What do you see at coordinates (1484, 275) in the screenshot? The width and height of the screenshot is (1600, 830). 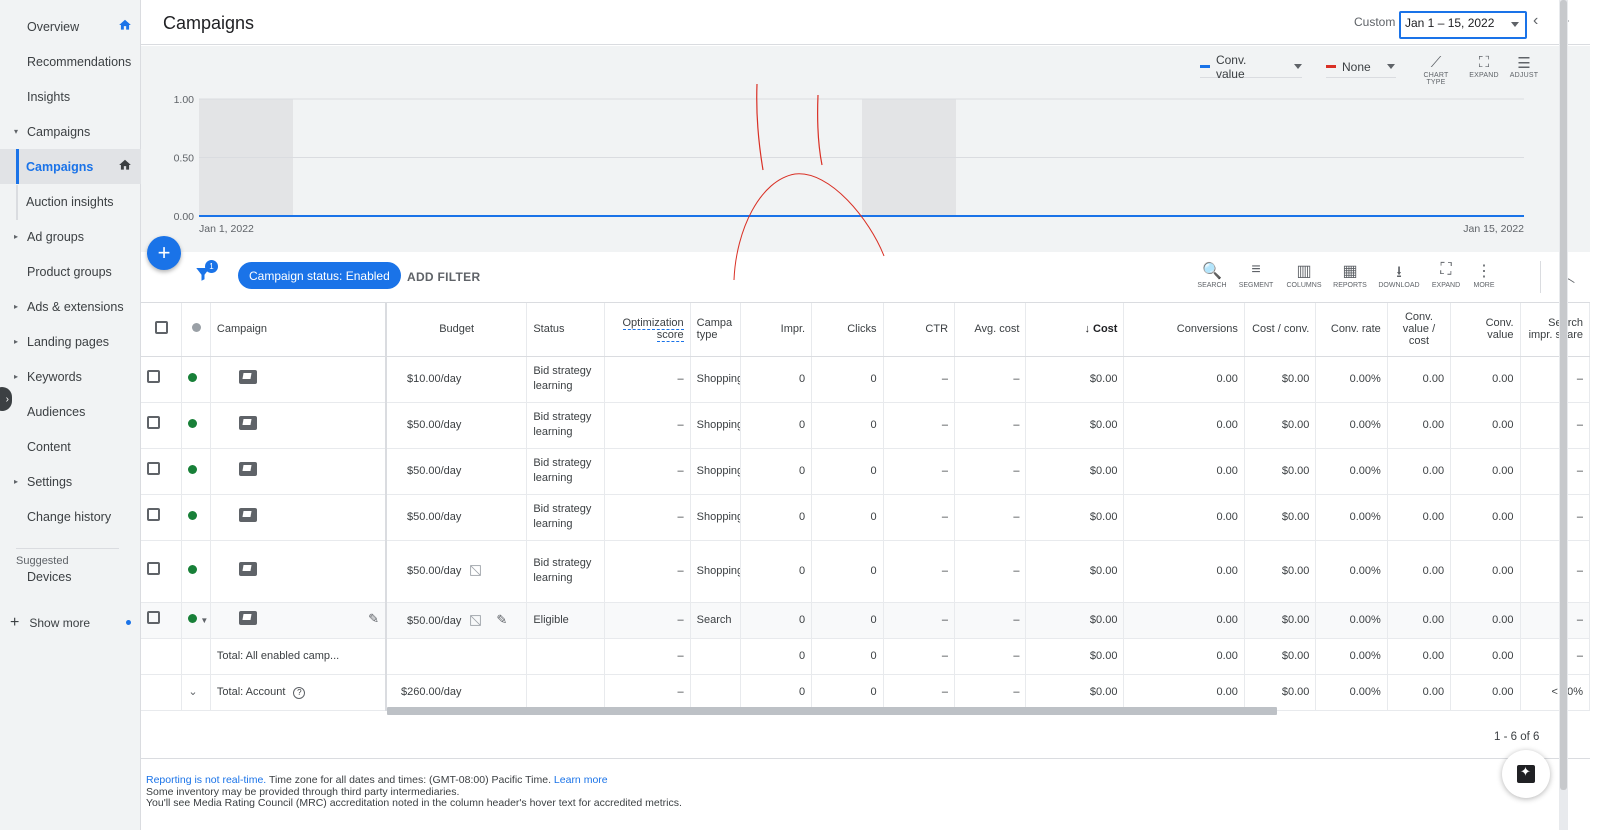 I see `more-tool-button: ⋮ MORE` at bounding box center [1484, 275].